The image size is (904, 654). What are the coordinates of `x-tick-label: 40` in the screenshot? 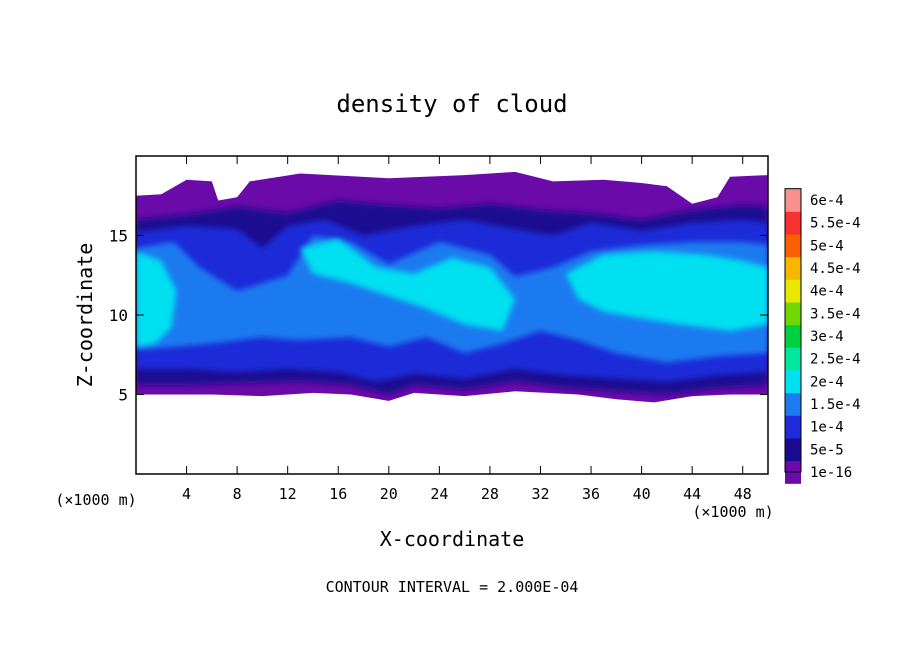 It's located at (642, 494).